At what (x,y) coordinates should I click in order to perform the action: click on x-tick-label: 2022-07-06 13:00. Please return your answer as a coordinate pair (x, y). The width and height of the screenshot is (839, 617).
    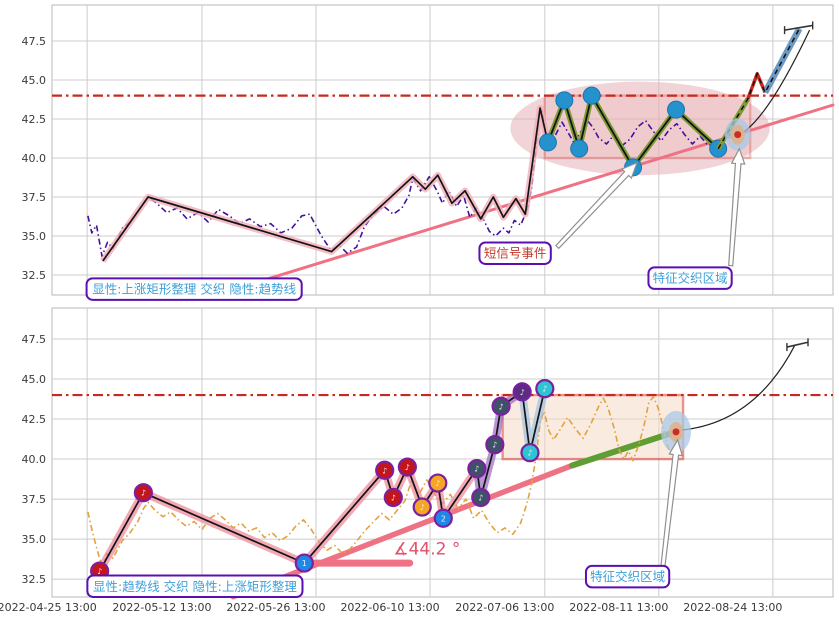
    Looking at the image, I should click on (504, 607).